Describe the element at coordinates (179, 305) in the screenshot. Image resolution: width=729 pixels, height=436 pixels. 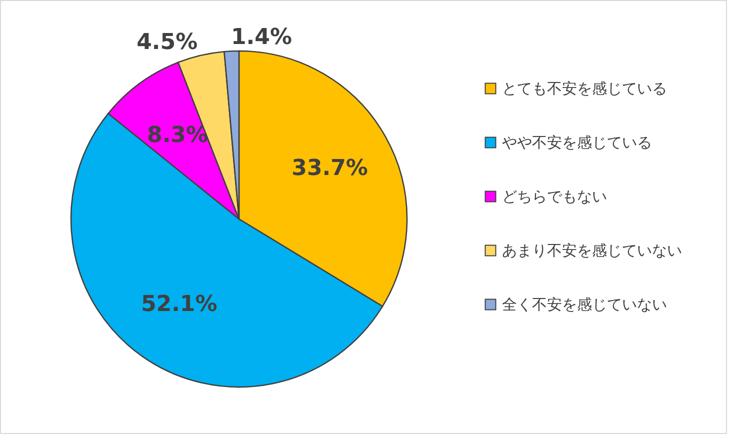
I see `data-label: 52.1%` at that location.